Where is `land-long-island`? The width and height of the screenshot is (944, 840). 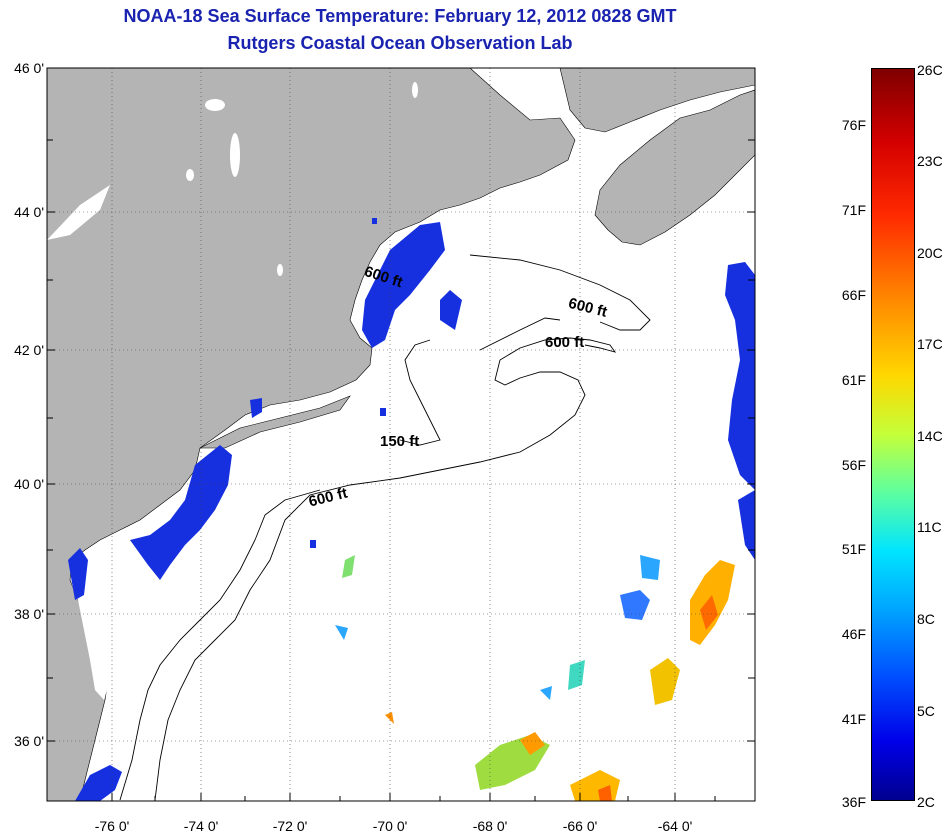 land-long-island is located at coordinates (275, 422).